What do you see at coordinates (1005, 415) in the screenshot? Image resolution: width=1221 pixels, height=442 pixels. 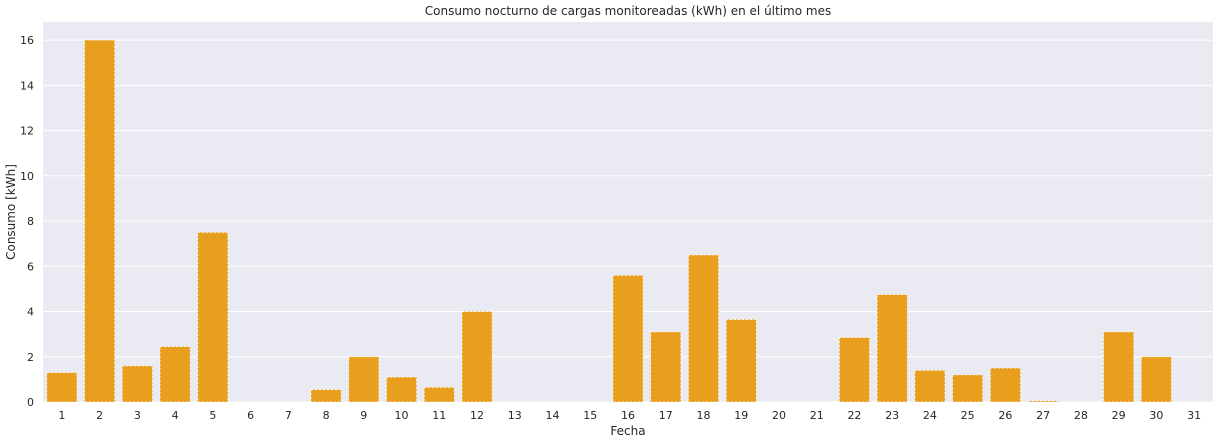 I see `x-tick-label: 26` at bounding box center [1005, 415].